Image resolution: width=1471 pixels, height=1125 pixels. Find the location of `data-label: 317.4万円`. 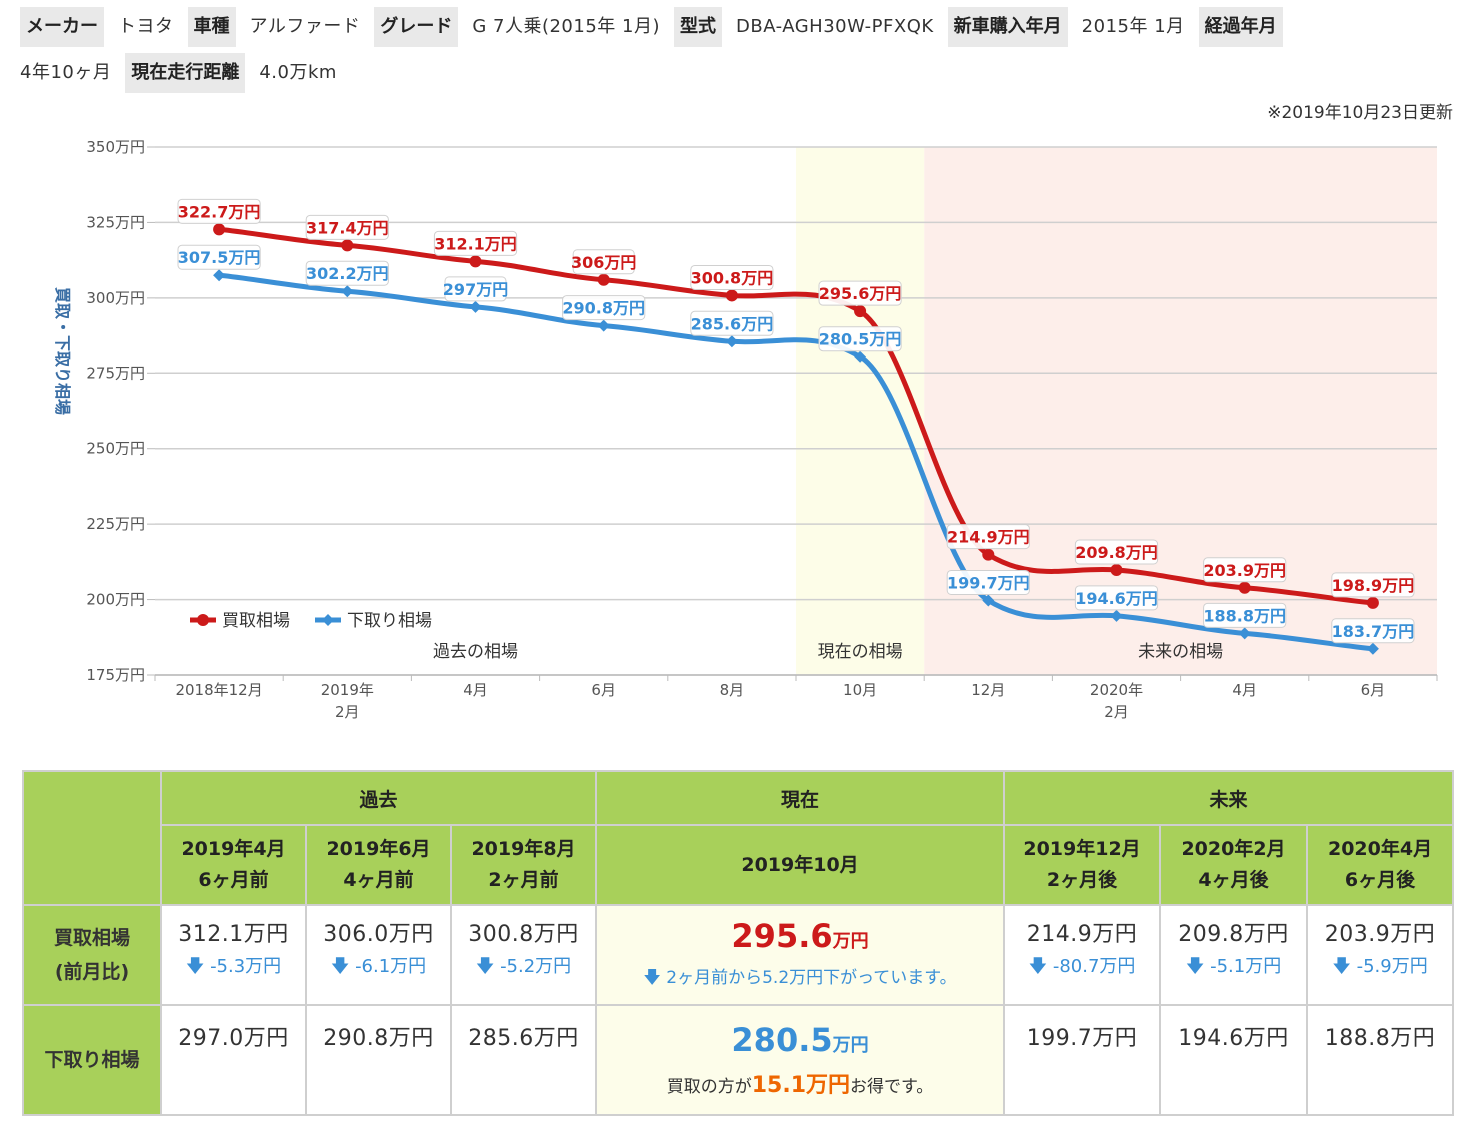

data-label: 317.4万円 is located at coordinates (347, 227).